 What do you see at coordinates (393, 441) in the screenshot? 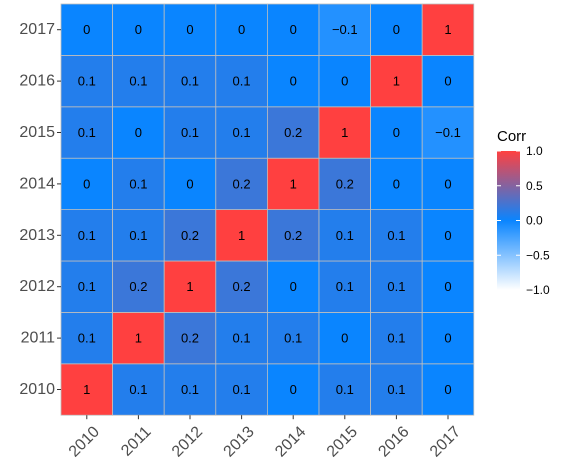
I see `x-tick-label: 2016` at bounding box center [393, 441].